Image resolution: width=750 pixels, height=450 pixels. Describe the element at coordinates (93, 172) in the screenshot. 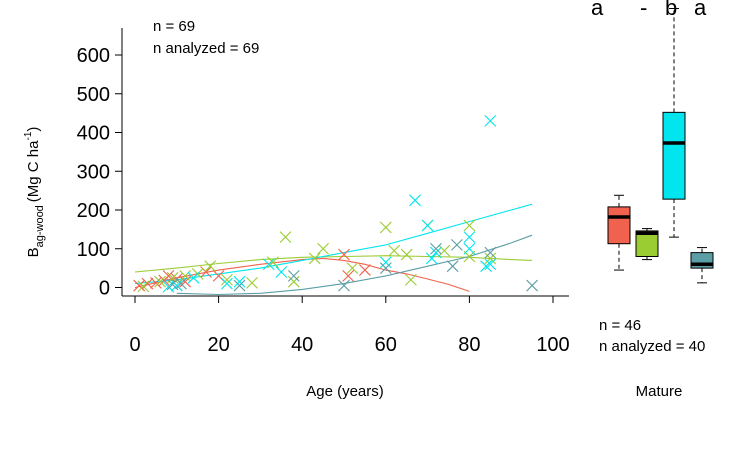

I see `y-tick-label: 300` at that location.